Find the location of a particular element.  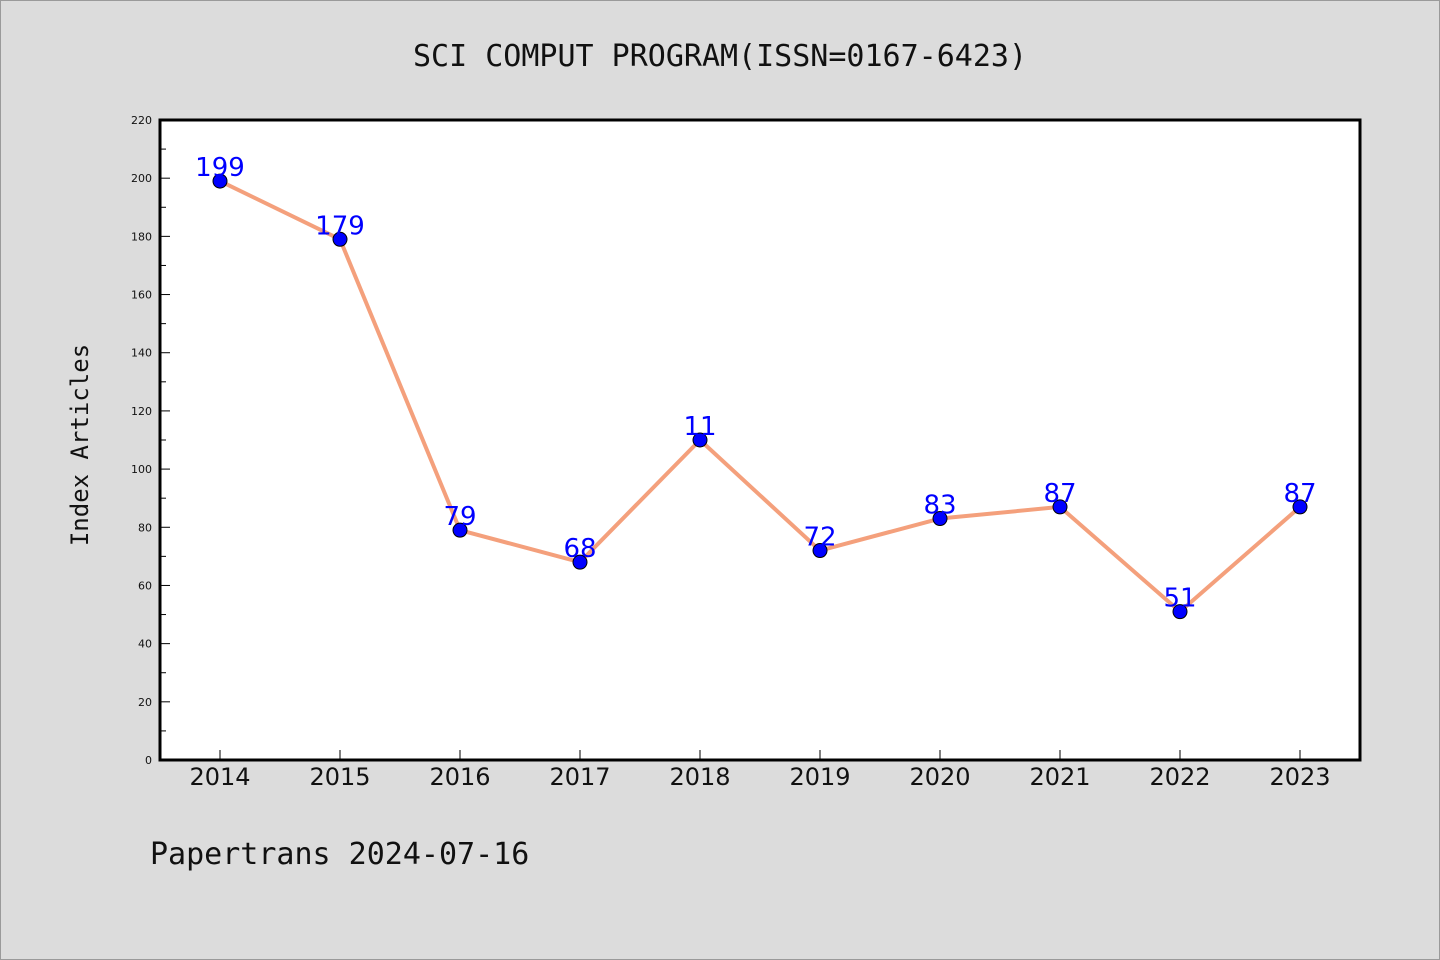

data-label-2021: 87 is located at coordinates (1059, 494).